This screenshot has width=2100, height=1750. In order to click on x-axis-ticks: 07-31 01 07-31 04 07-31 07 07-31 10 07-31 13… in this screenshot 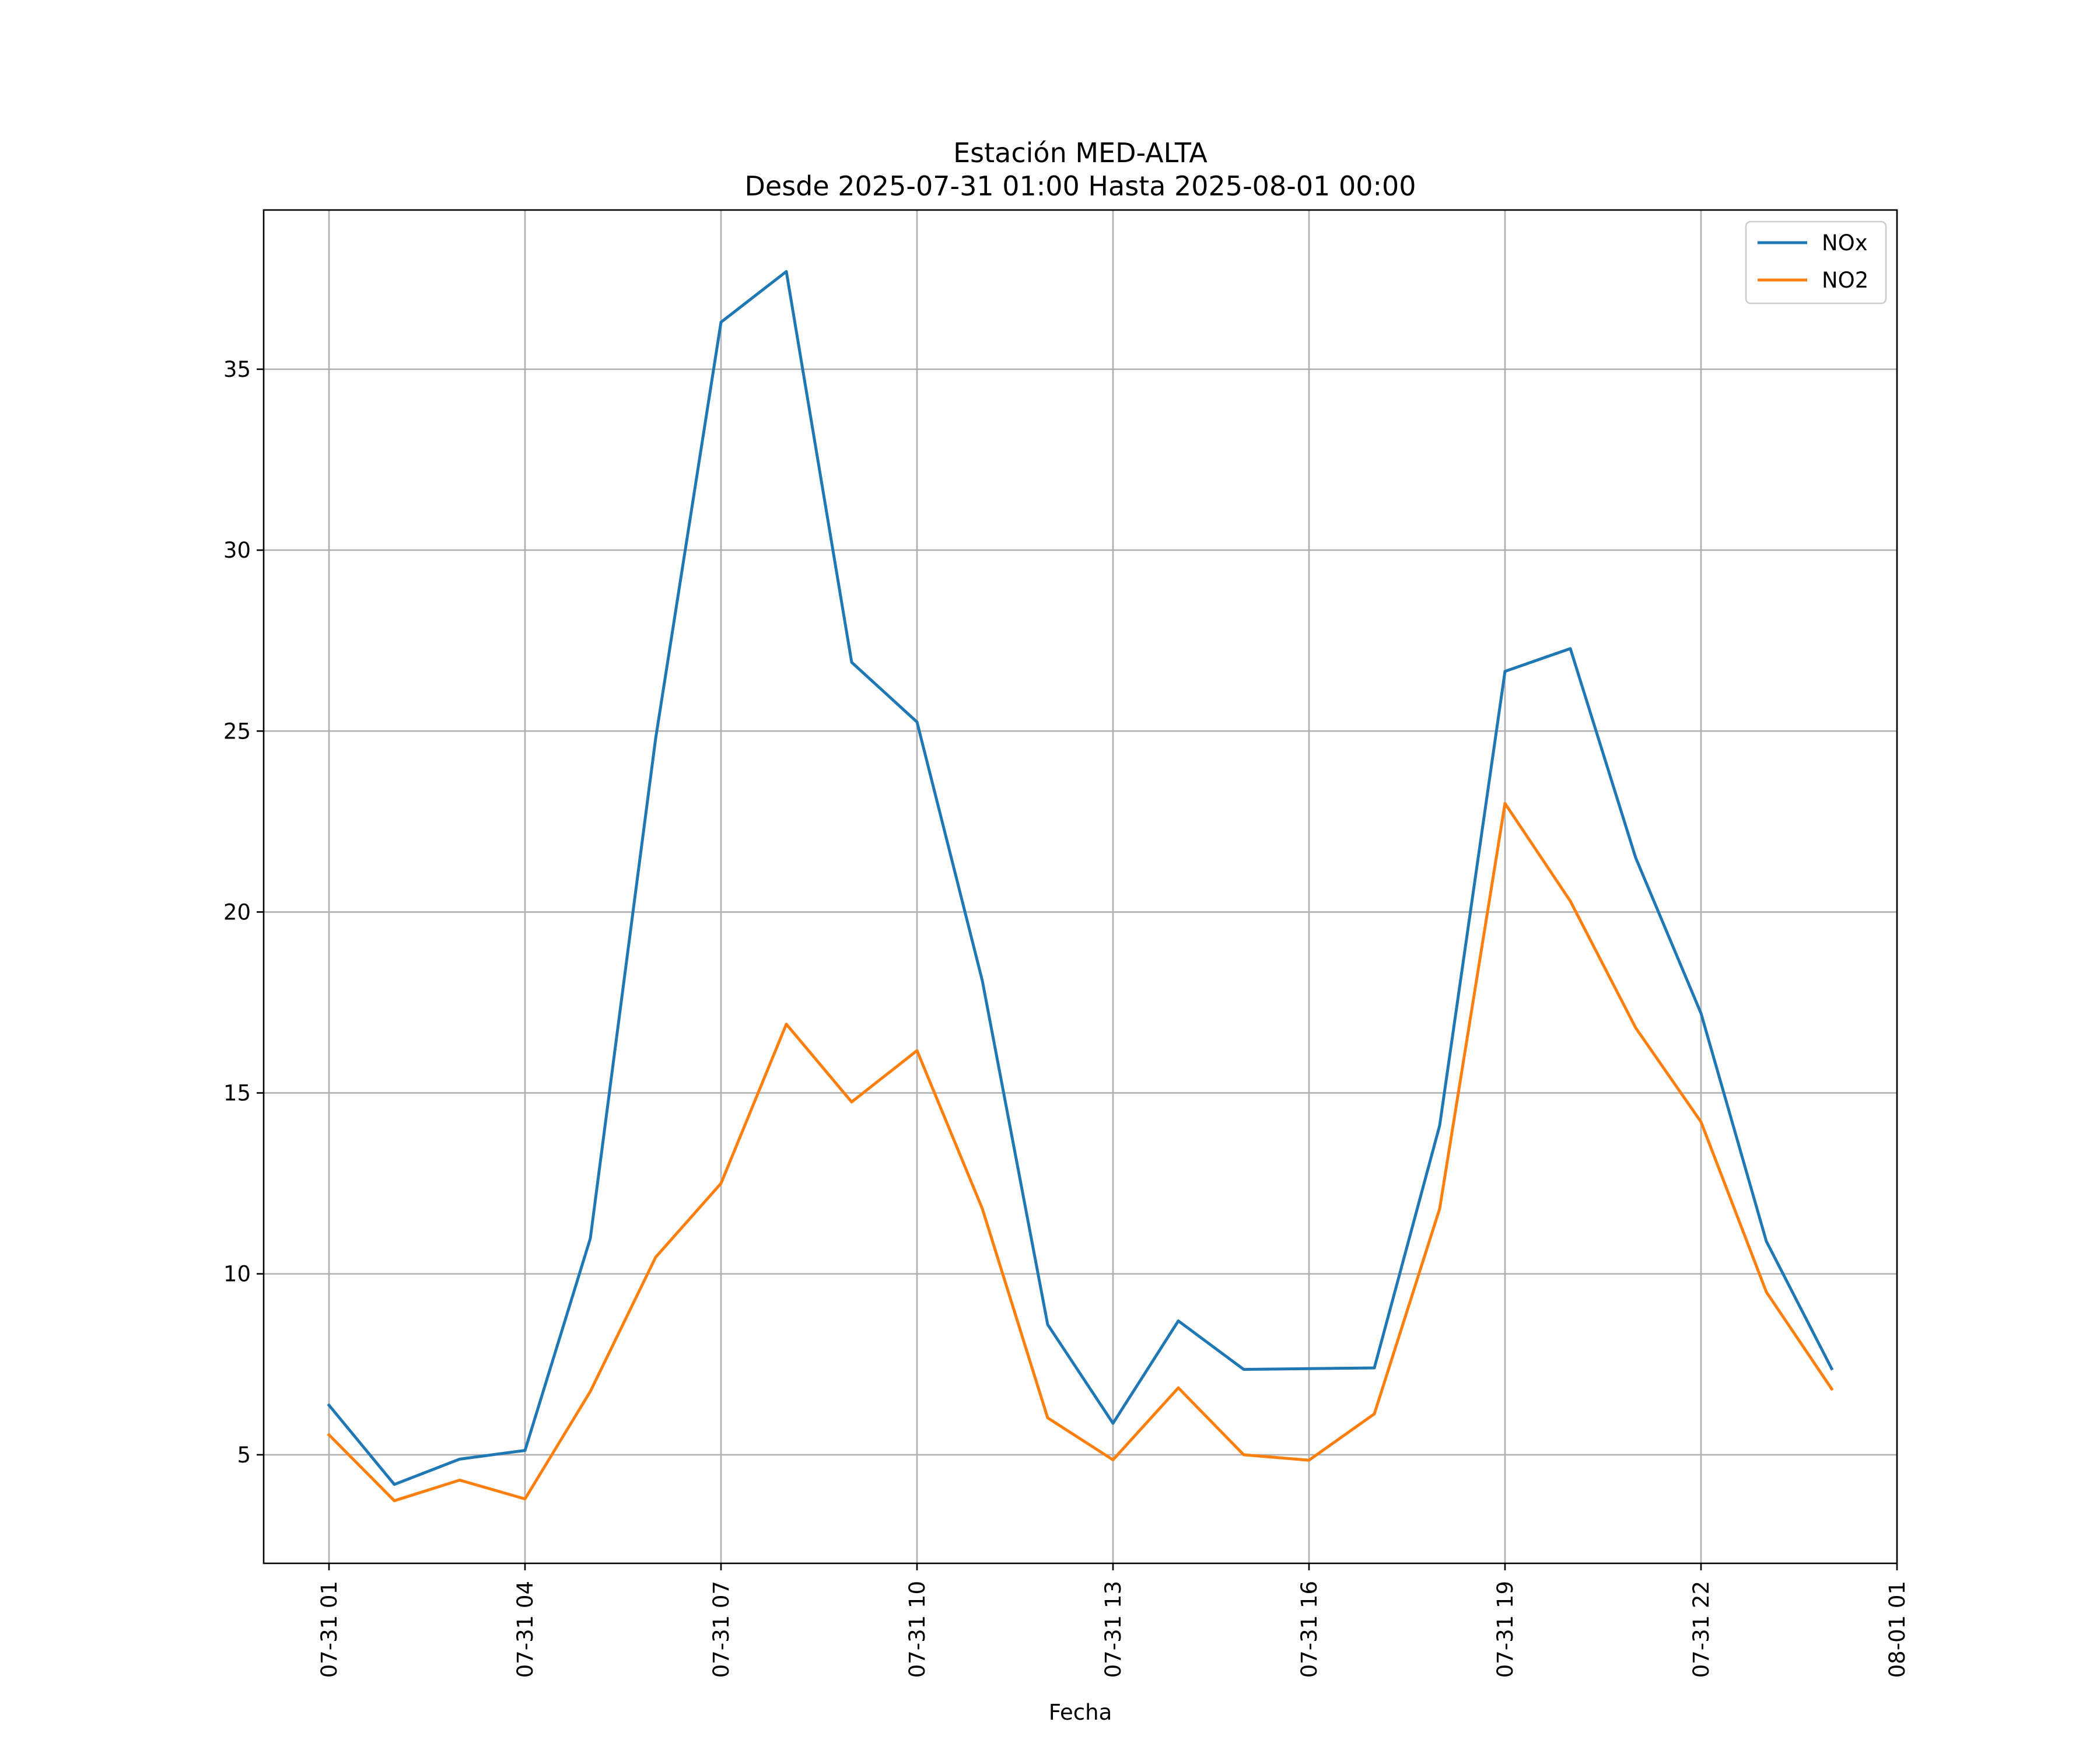, I will do `click(1113, 1620)`.